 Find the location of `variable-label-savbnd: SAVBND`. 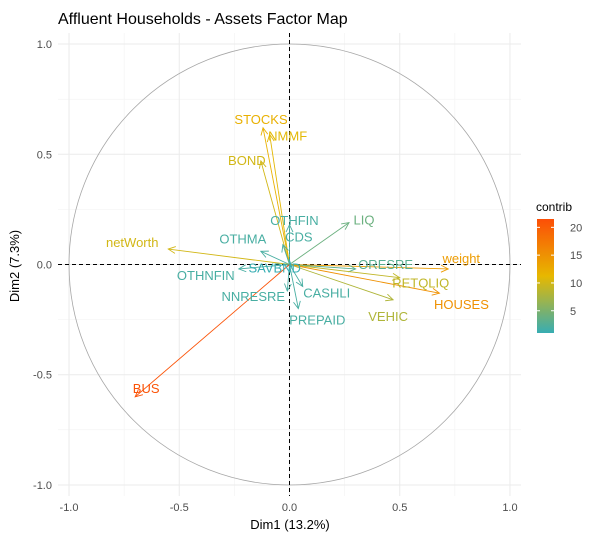

variable-label-savbnd: SAVBND is located at coordinates (274, 268).